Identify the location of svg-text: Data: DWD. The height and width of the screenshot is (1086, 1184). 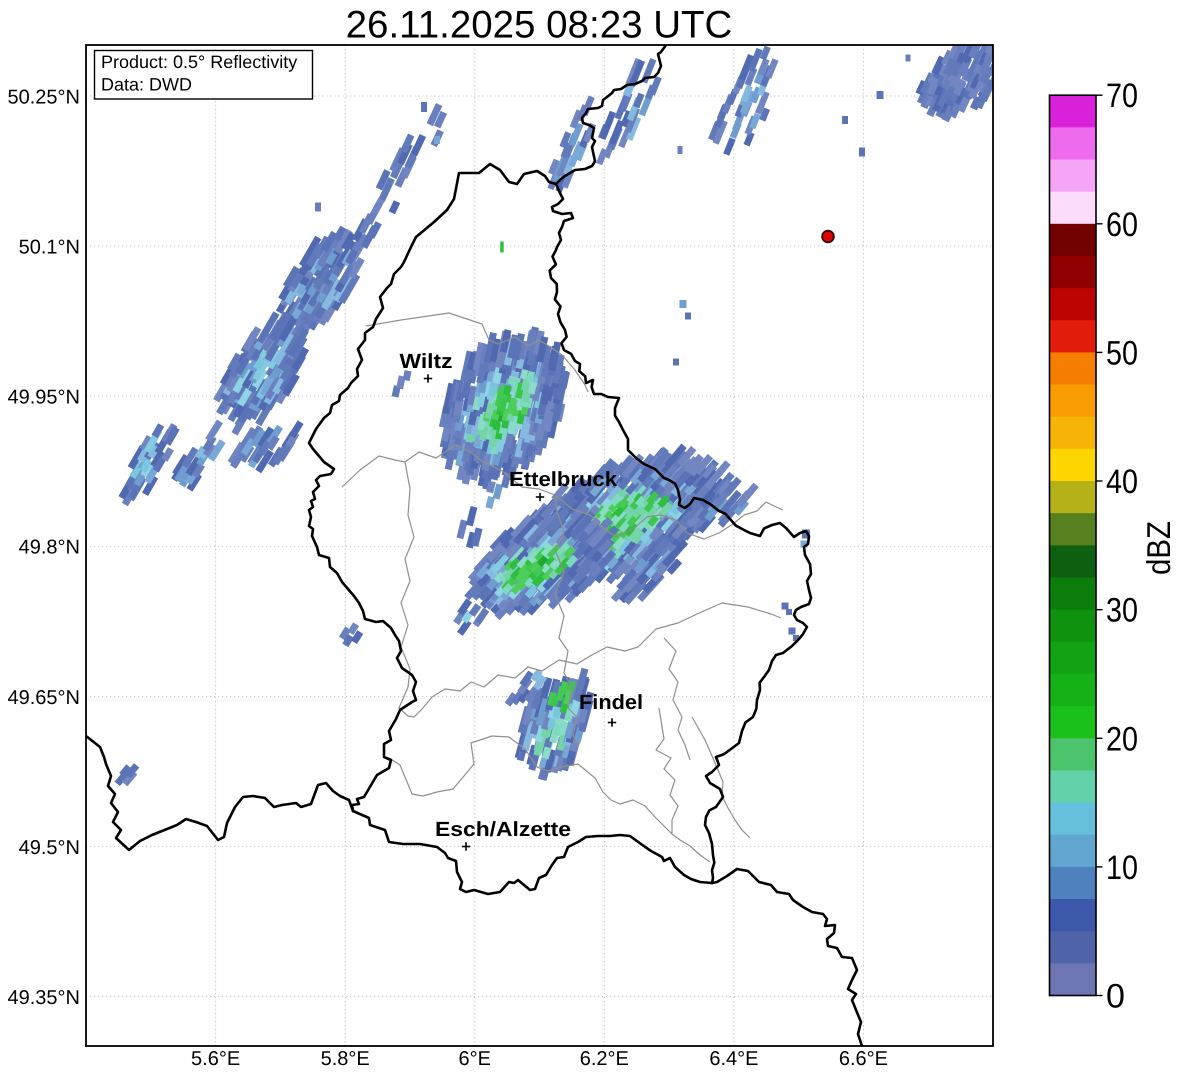
(146, 85).